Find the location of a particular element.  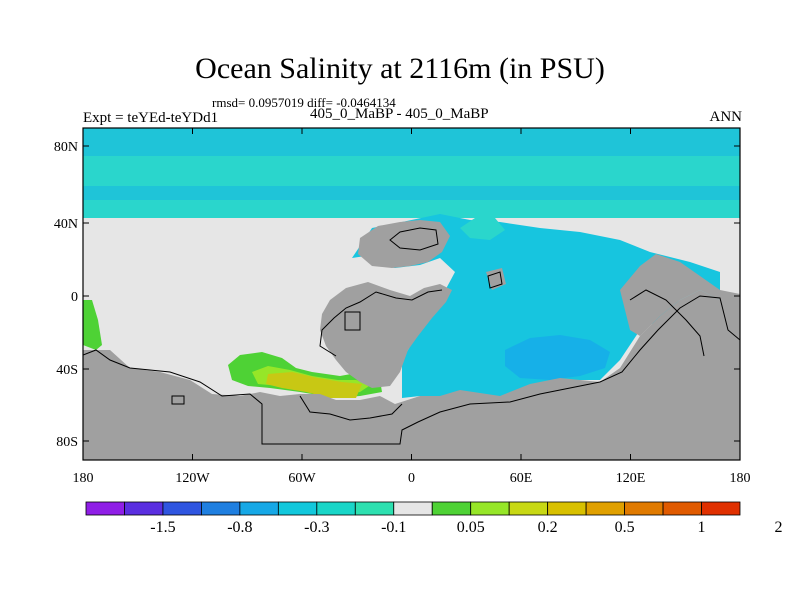

lon-tick-label: 120W is located at coordinates (192, 478).